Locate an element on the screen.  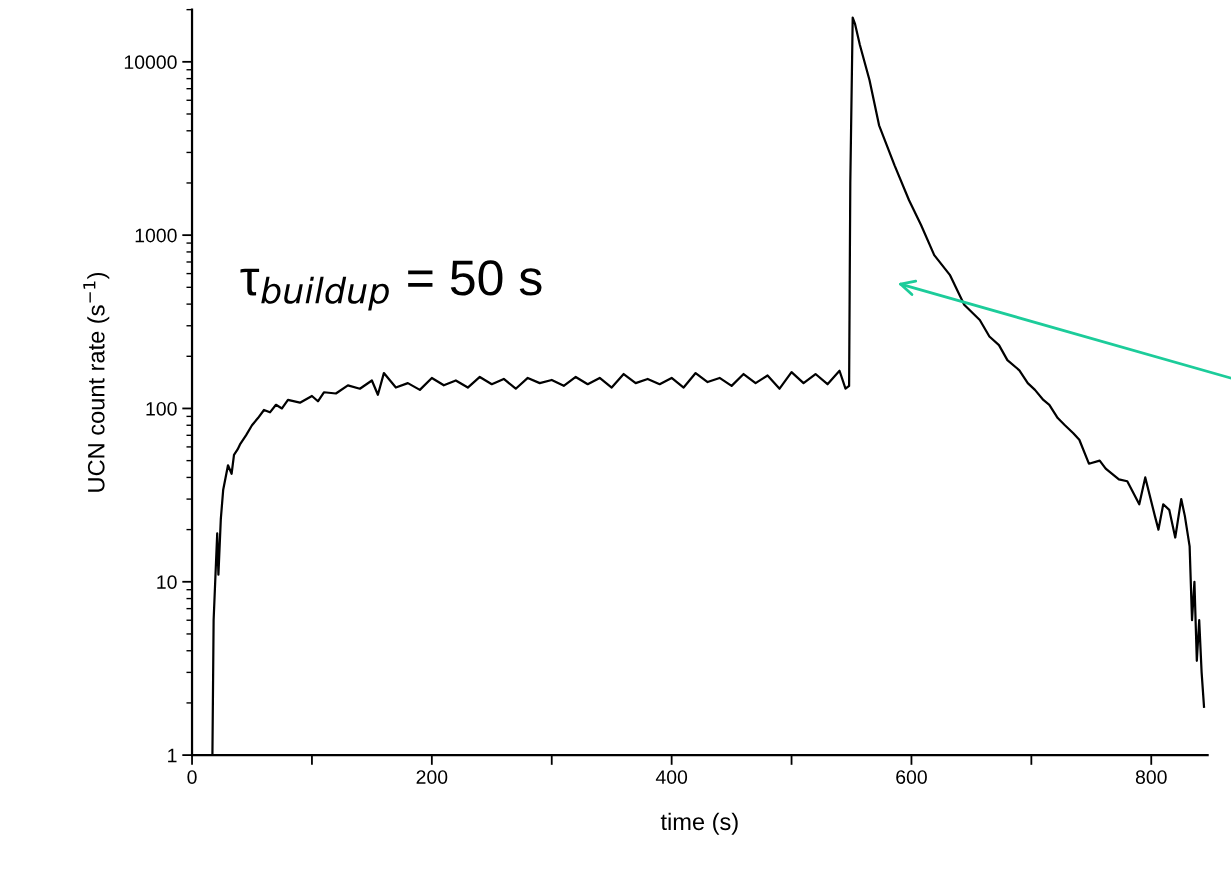
y-tick-label: 10000 is located at coordinates (150, 62).